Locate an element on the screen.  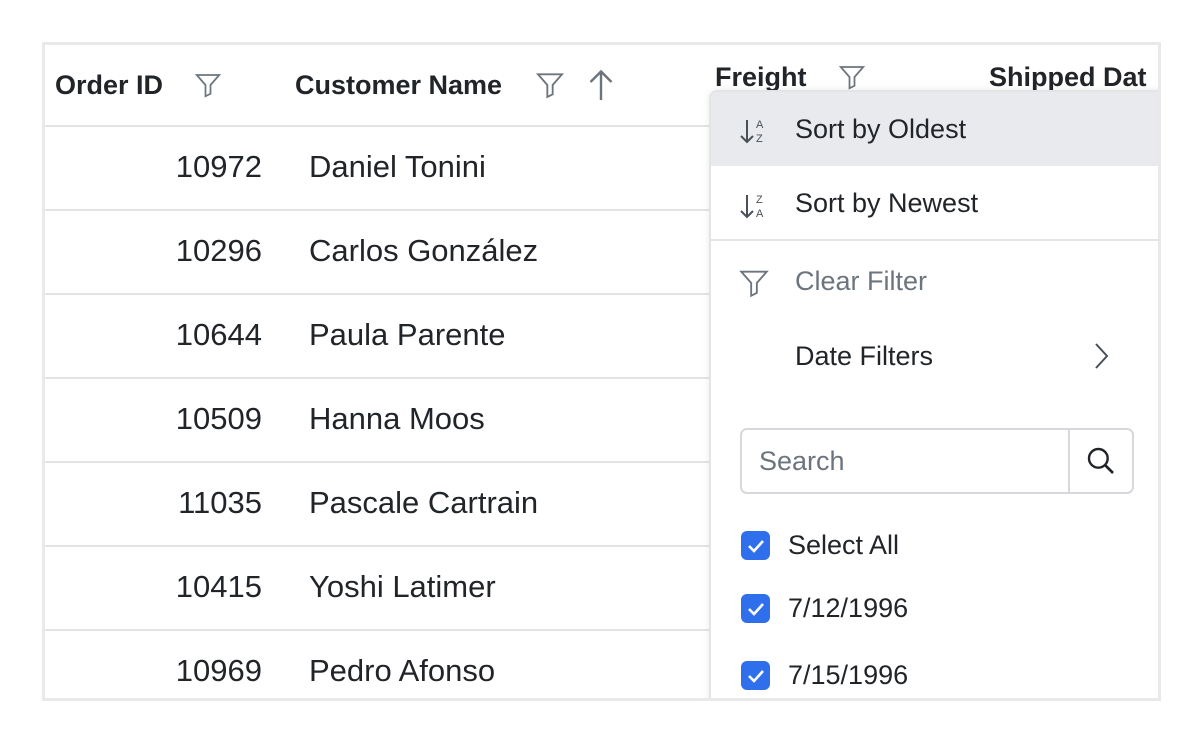
column-header-freight: Freight is located at coordinates (791, 81).